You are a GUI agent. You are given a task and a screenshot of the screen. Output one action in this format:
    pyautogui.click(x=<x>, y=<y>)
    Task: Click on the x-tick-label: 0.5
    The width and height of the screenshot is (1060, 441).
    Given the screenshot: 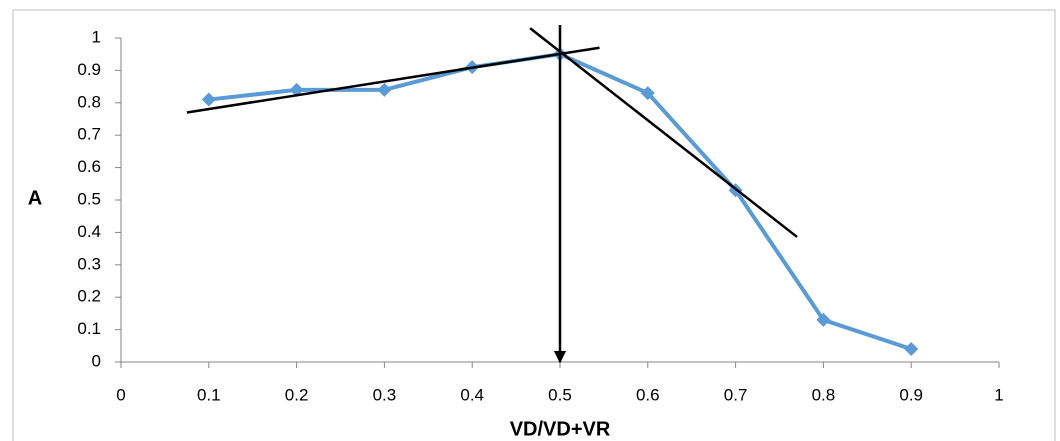 What is the action you would take?
    pyautogui.click(x=560, y=394)
    